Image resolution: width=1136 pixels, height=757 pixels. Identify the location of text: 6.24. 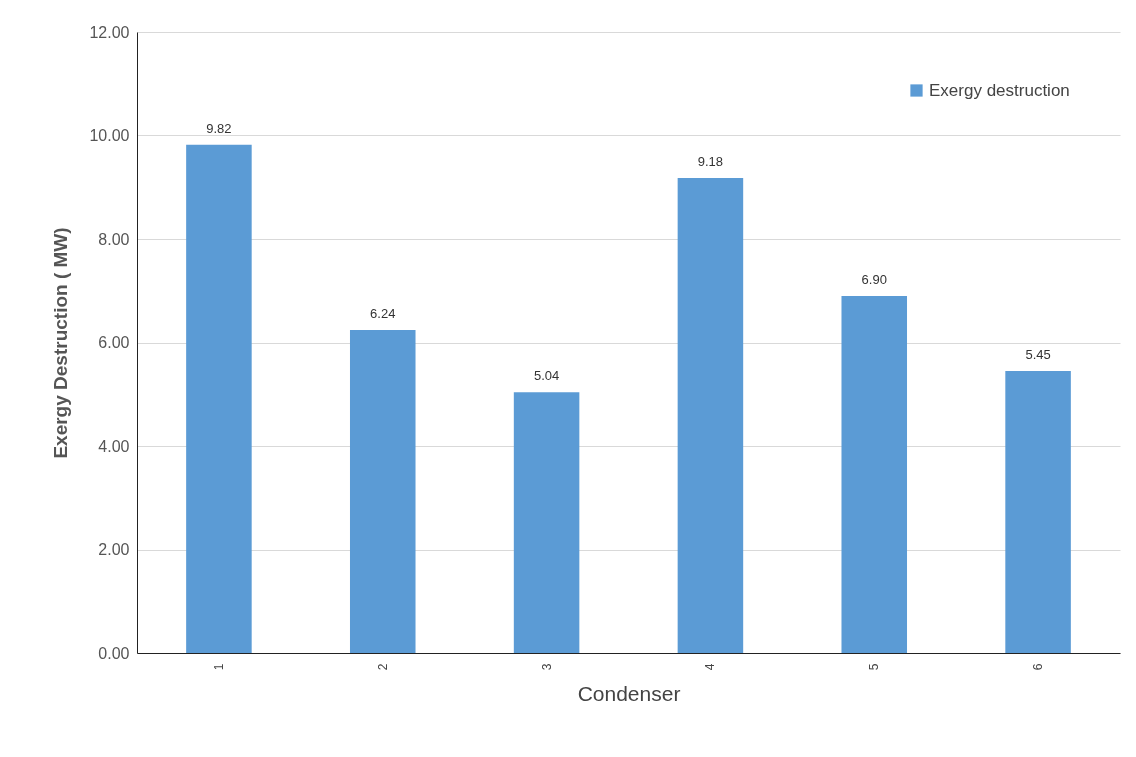
(383, 314).